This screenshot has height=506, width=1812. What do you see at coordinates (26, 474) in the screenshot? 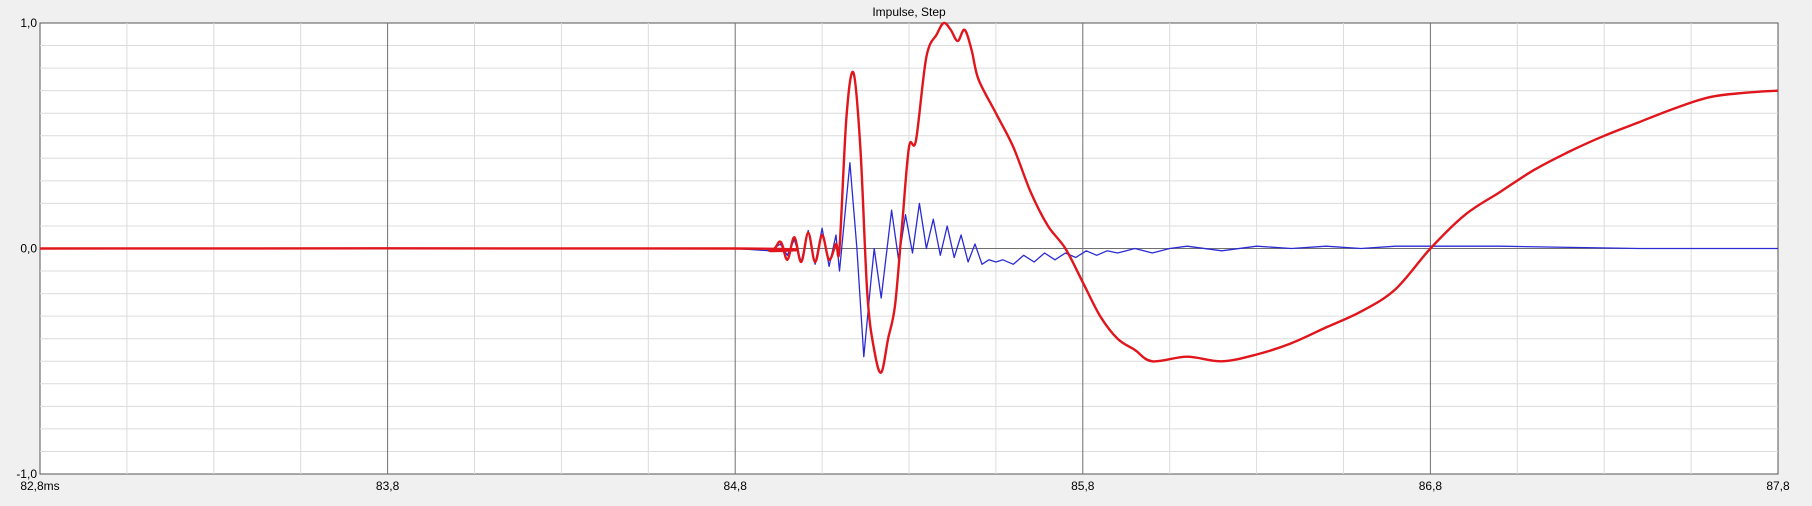
I see `y-tick-label: -1,0` at bounding box center [26, 474].